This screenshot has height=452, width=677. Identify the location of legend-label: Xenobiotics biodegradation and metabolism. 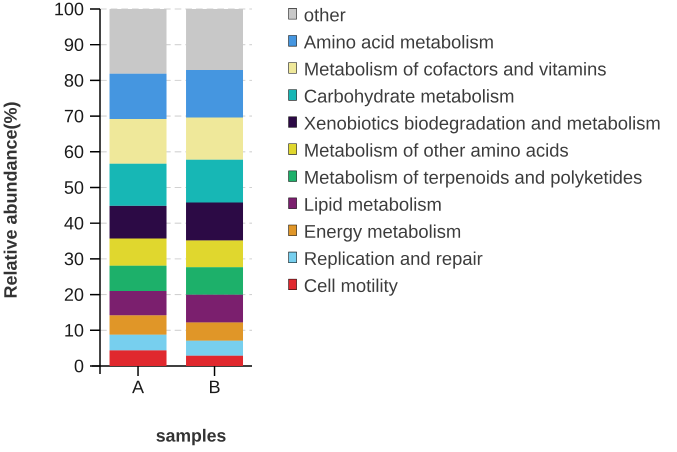
(482, 125).